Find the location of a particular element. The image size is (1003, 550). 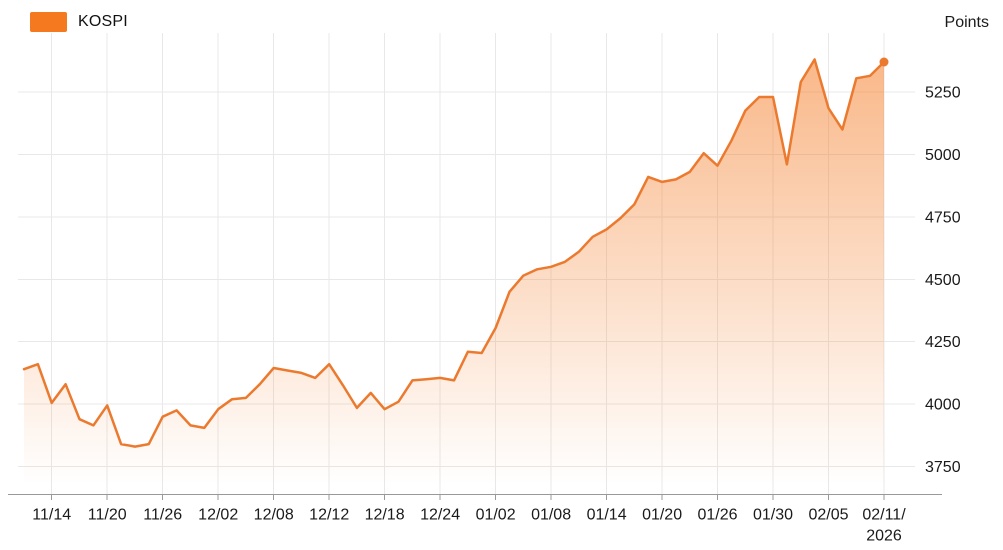

kospi-legend-label: KOSPI is located at coordinates (103, 21).